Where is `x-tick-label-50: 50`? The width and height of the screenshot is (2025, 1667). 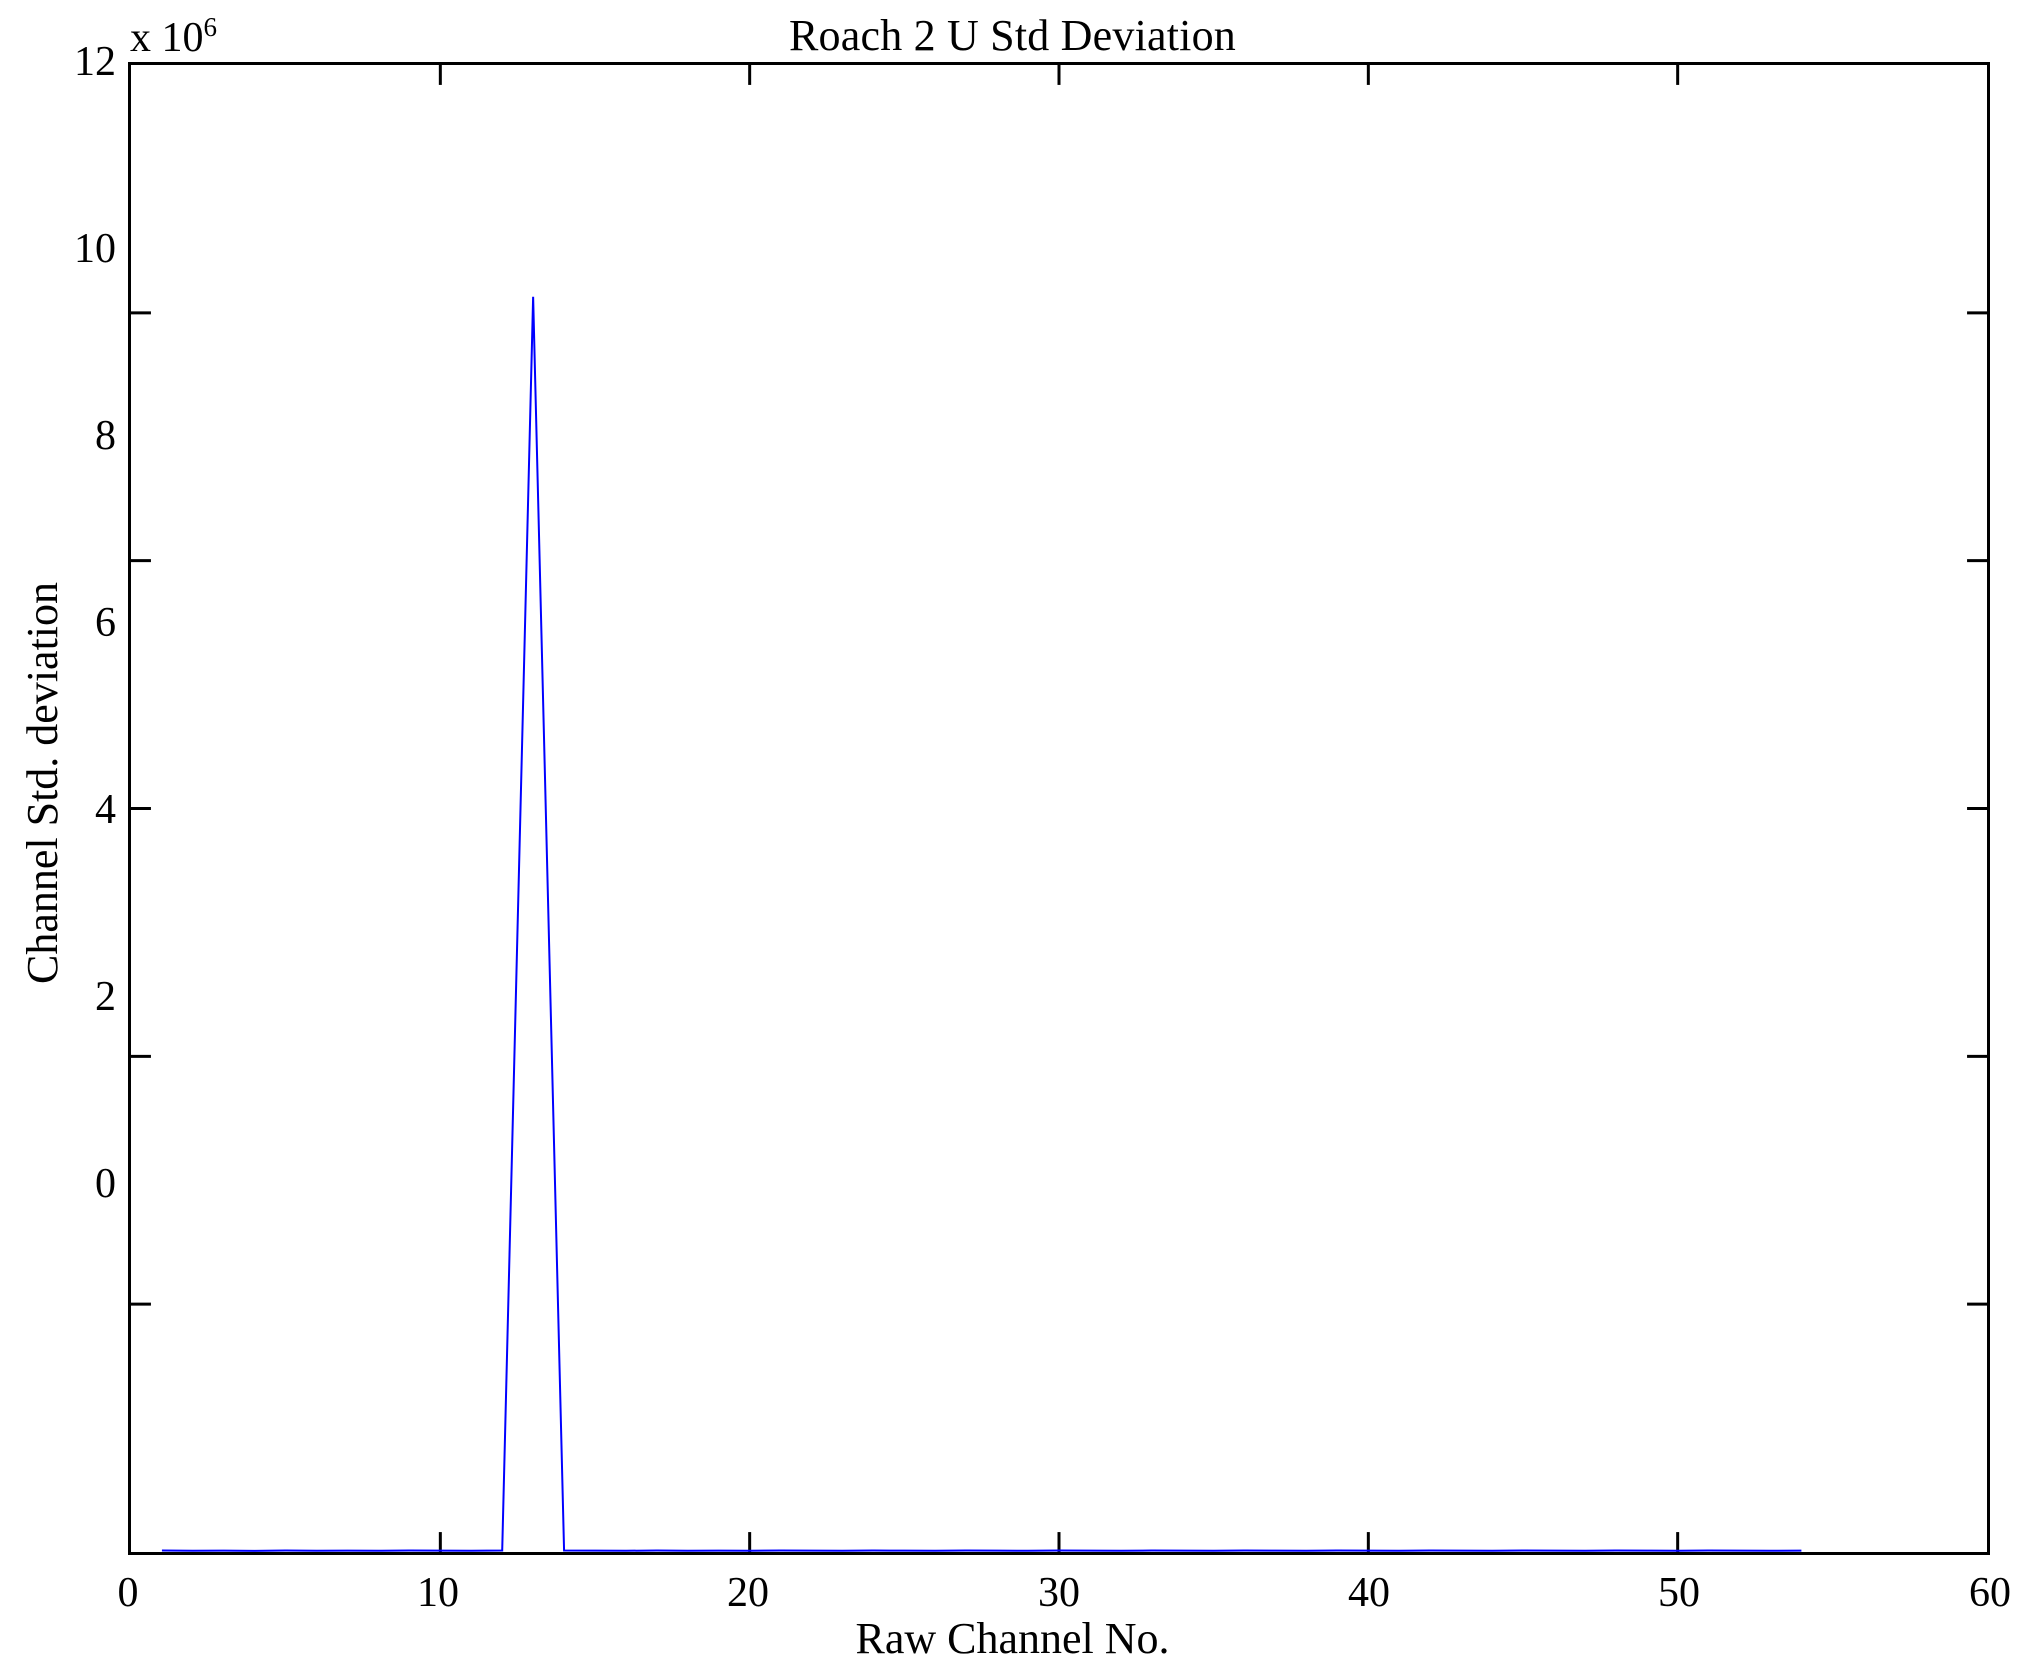 x-tick-label-50: 50 is located at coordinates (1679, 1593).